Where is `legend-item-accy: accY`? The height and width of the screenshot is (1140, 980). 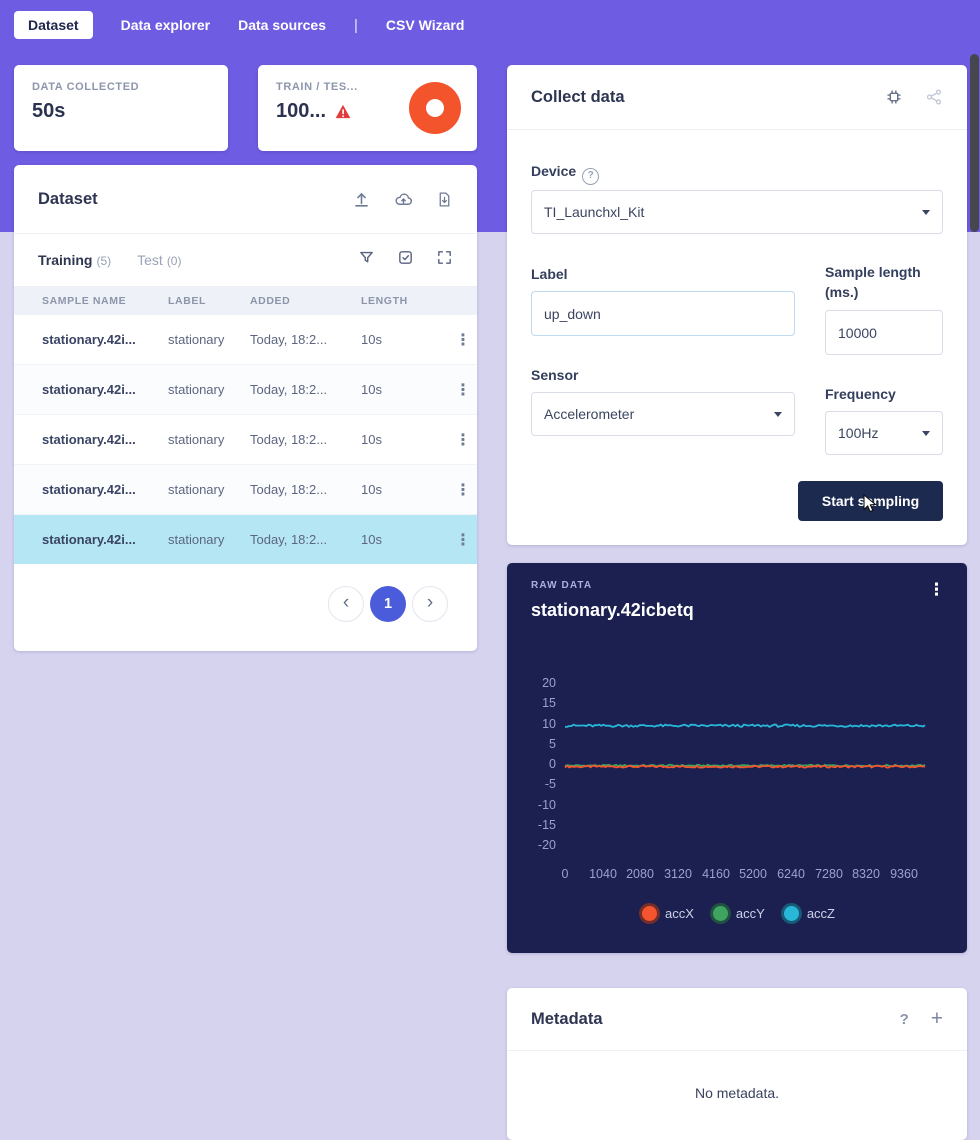
legend-item-accy: accY is located at coordinates (737, 913).